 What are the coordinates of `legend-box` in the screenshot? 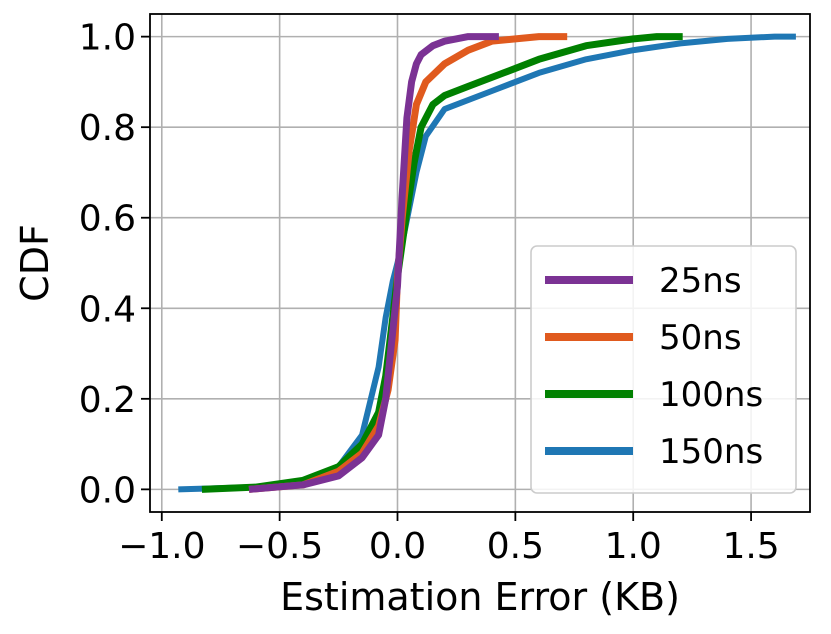 It's located at (663, 369).